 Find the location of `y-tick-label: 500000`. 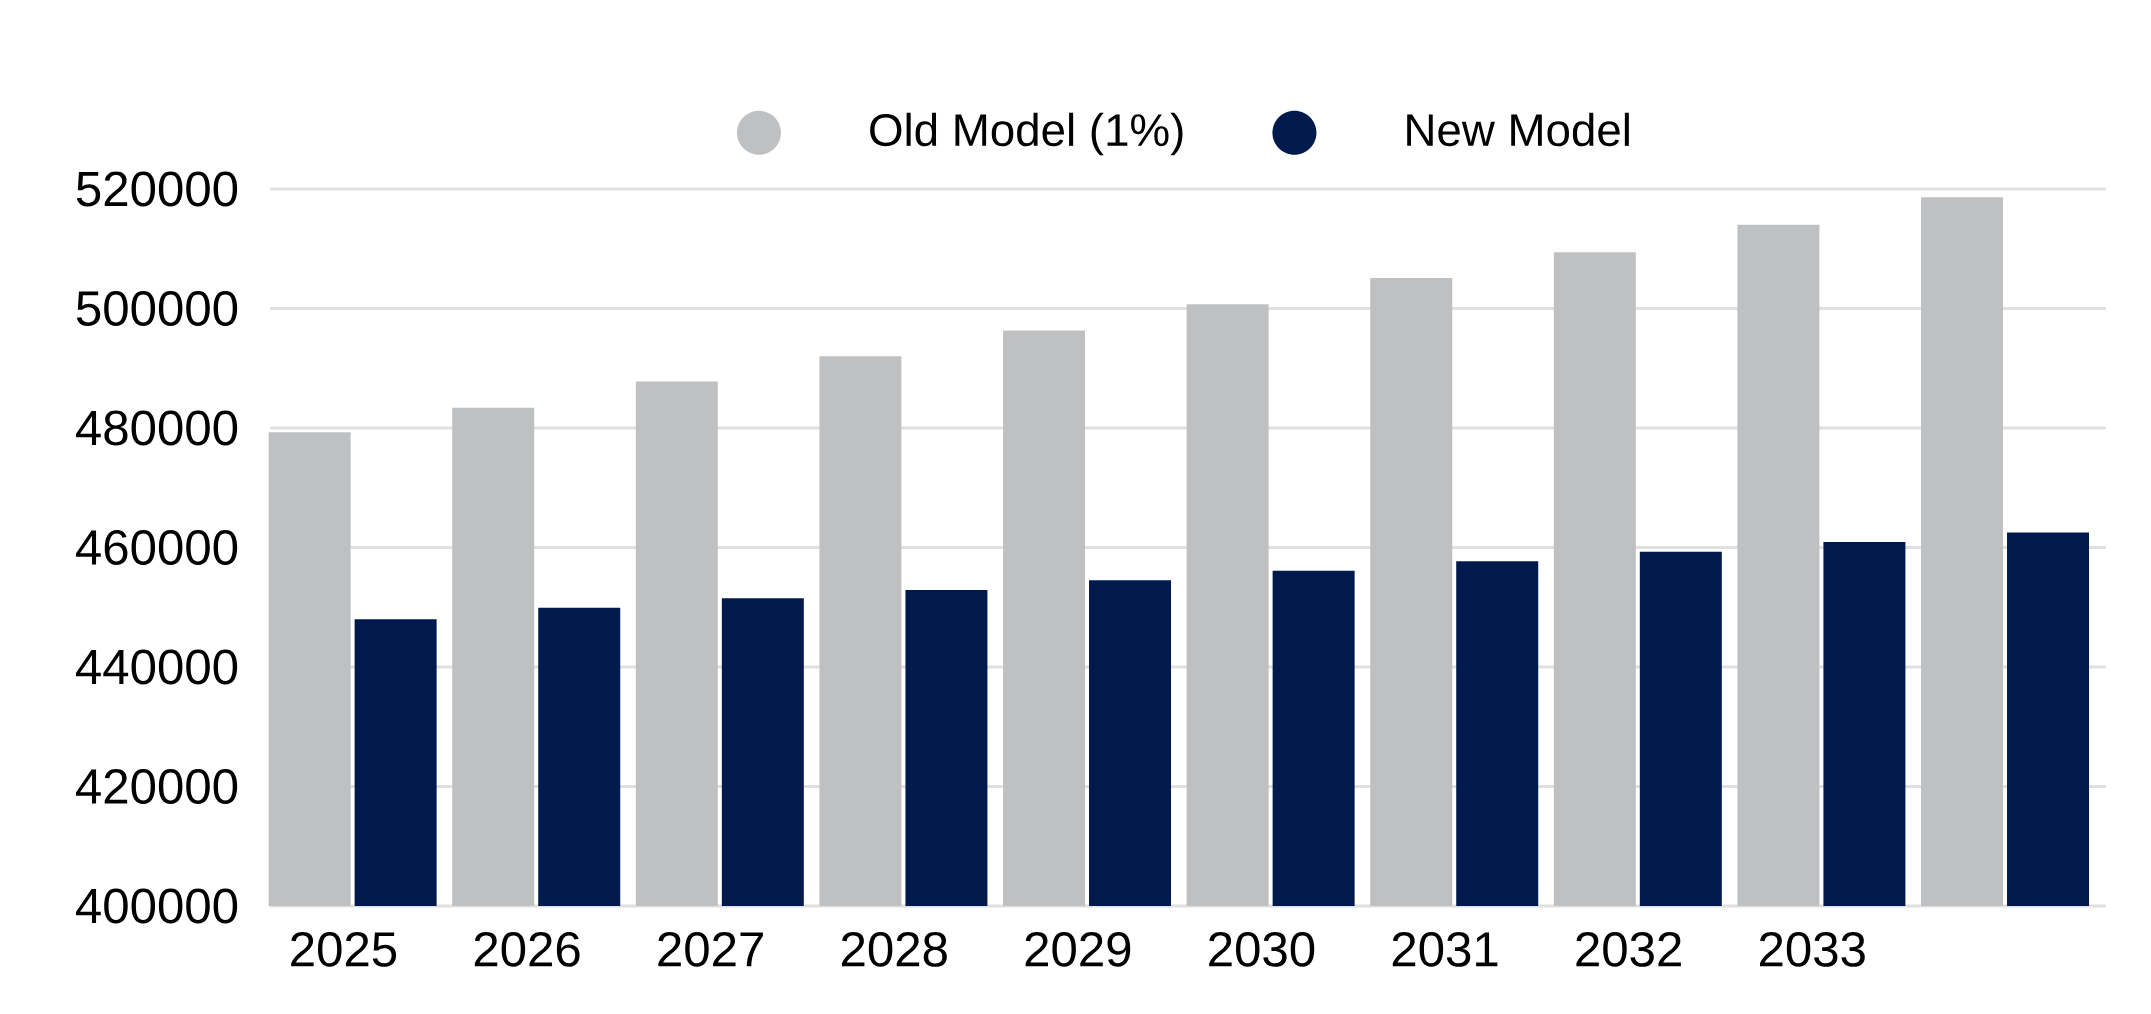

y-tick-label: 500000 is located at coordinates (157, 308).